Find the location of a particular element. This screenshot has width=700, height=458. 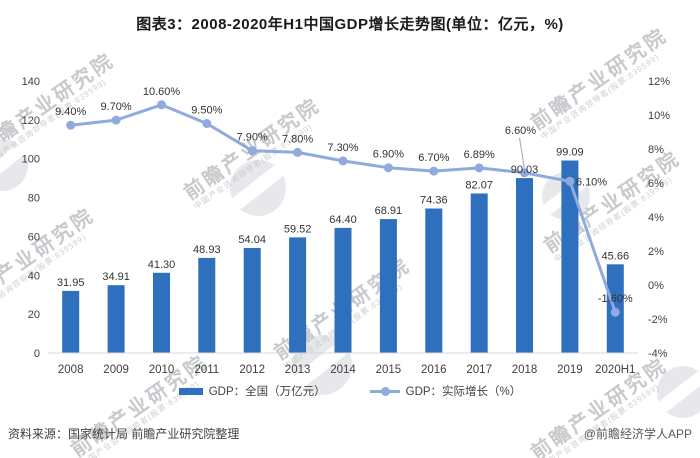

x-axis-label-2020H1: 2020H1 is located at coordinates (615, 370).